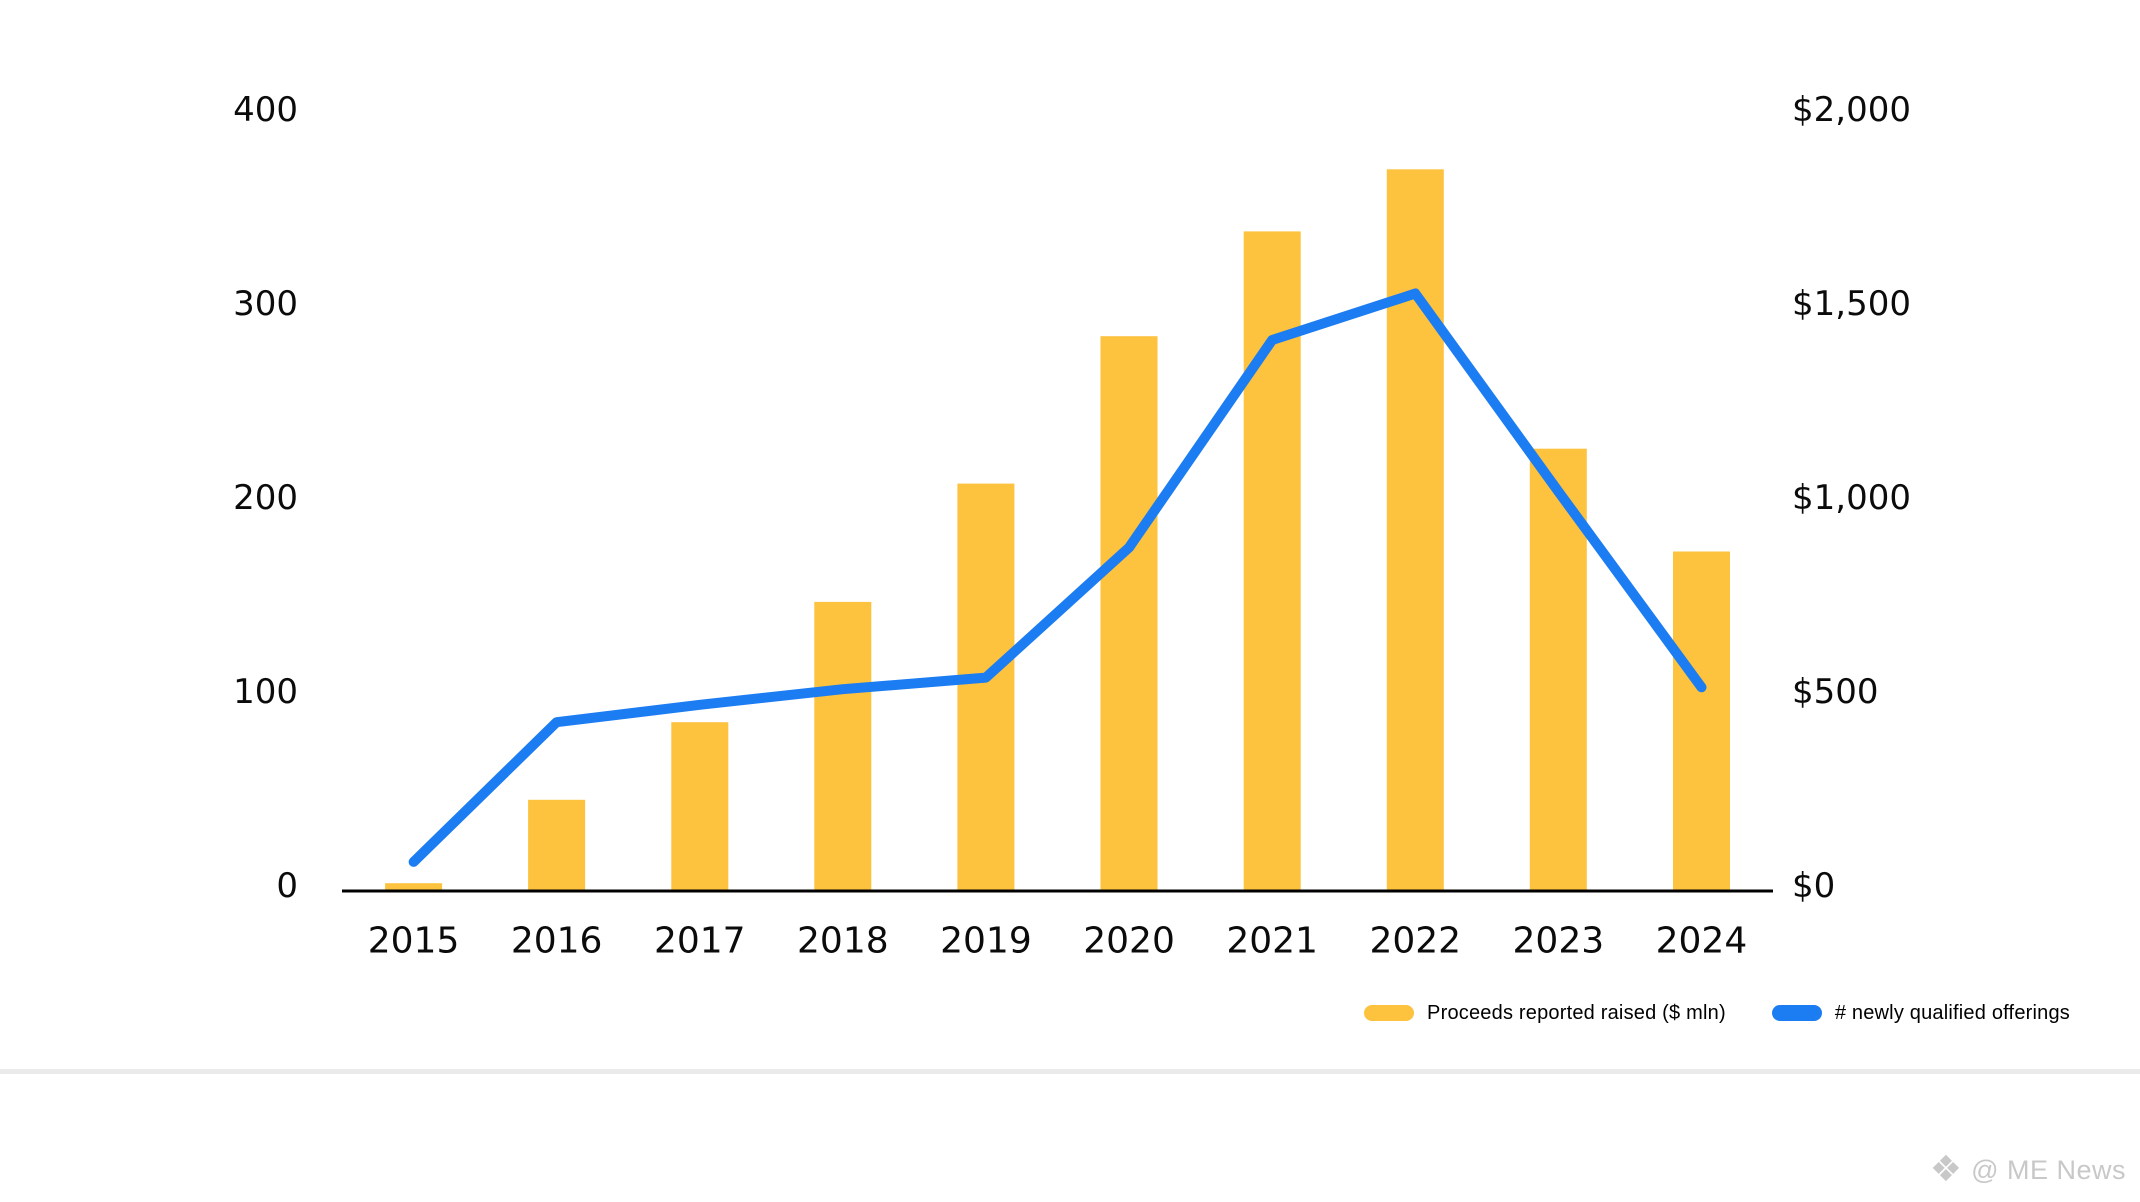  Describe the element at coordinates (1415, 531) in the screenshot. I see `bar-2022` at that location.